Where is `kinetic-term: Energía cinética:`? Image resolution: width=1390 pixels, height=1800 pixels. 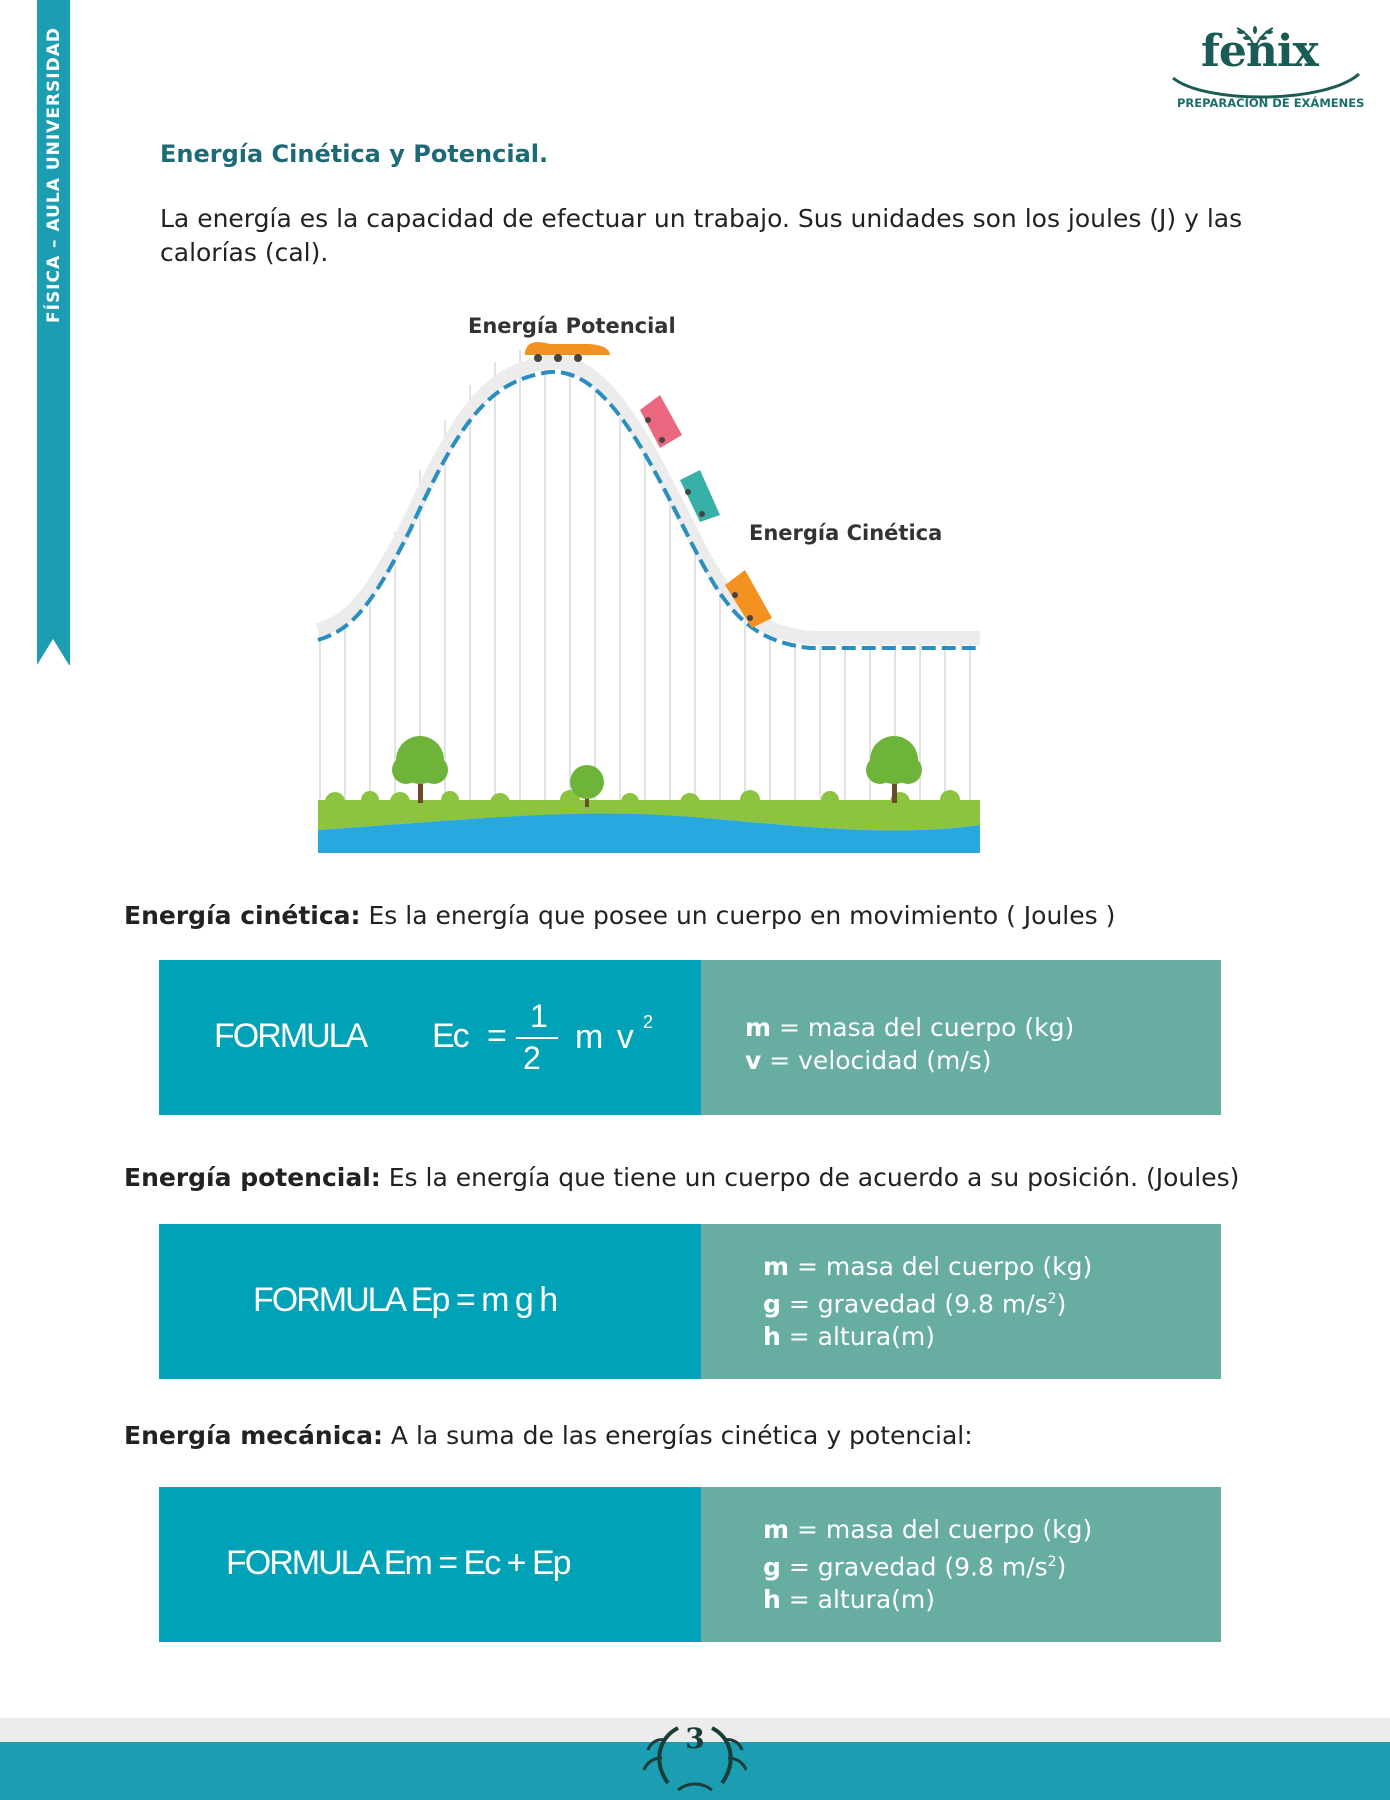
kinetic-term: Energía cinética: is located at coordinates (242, 915).